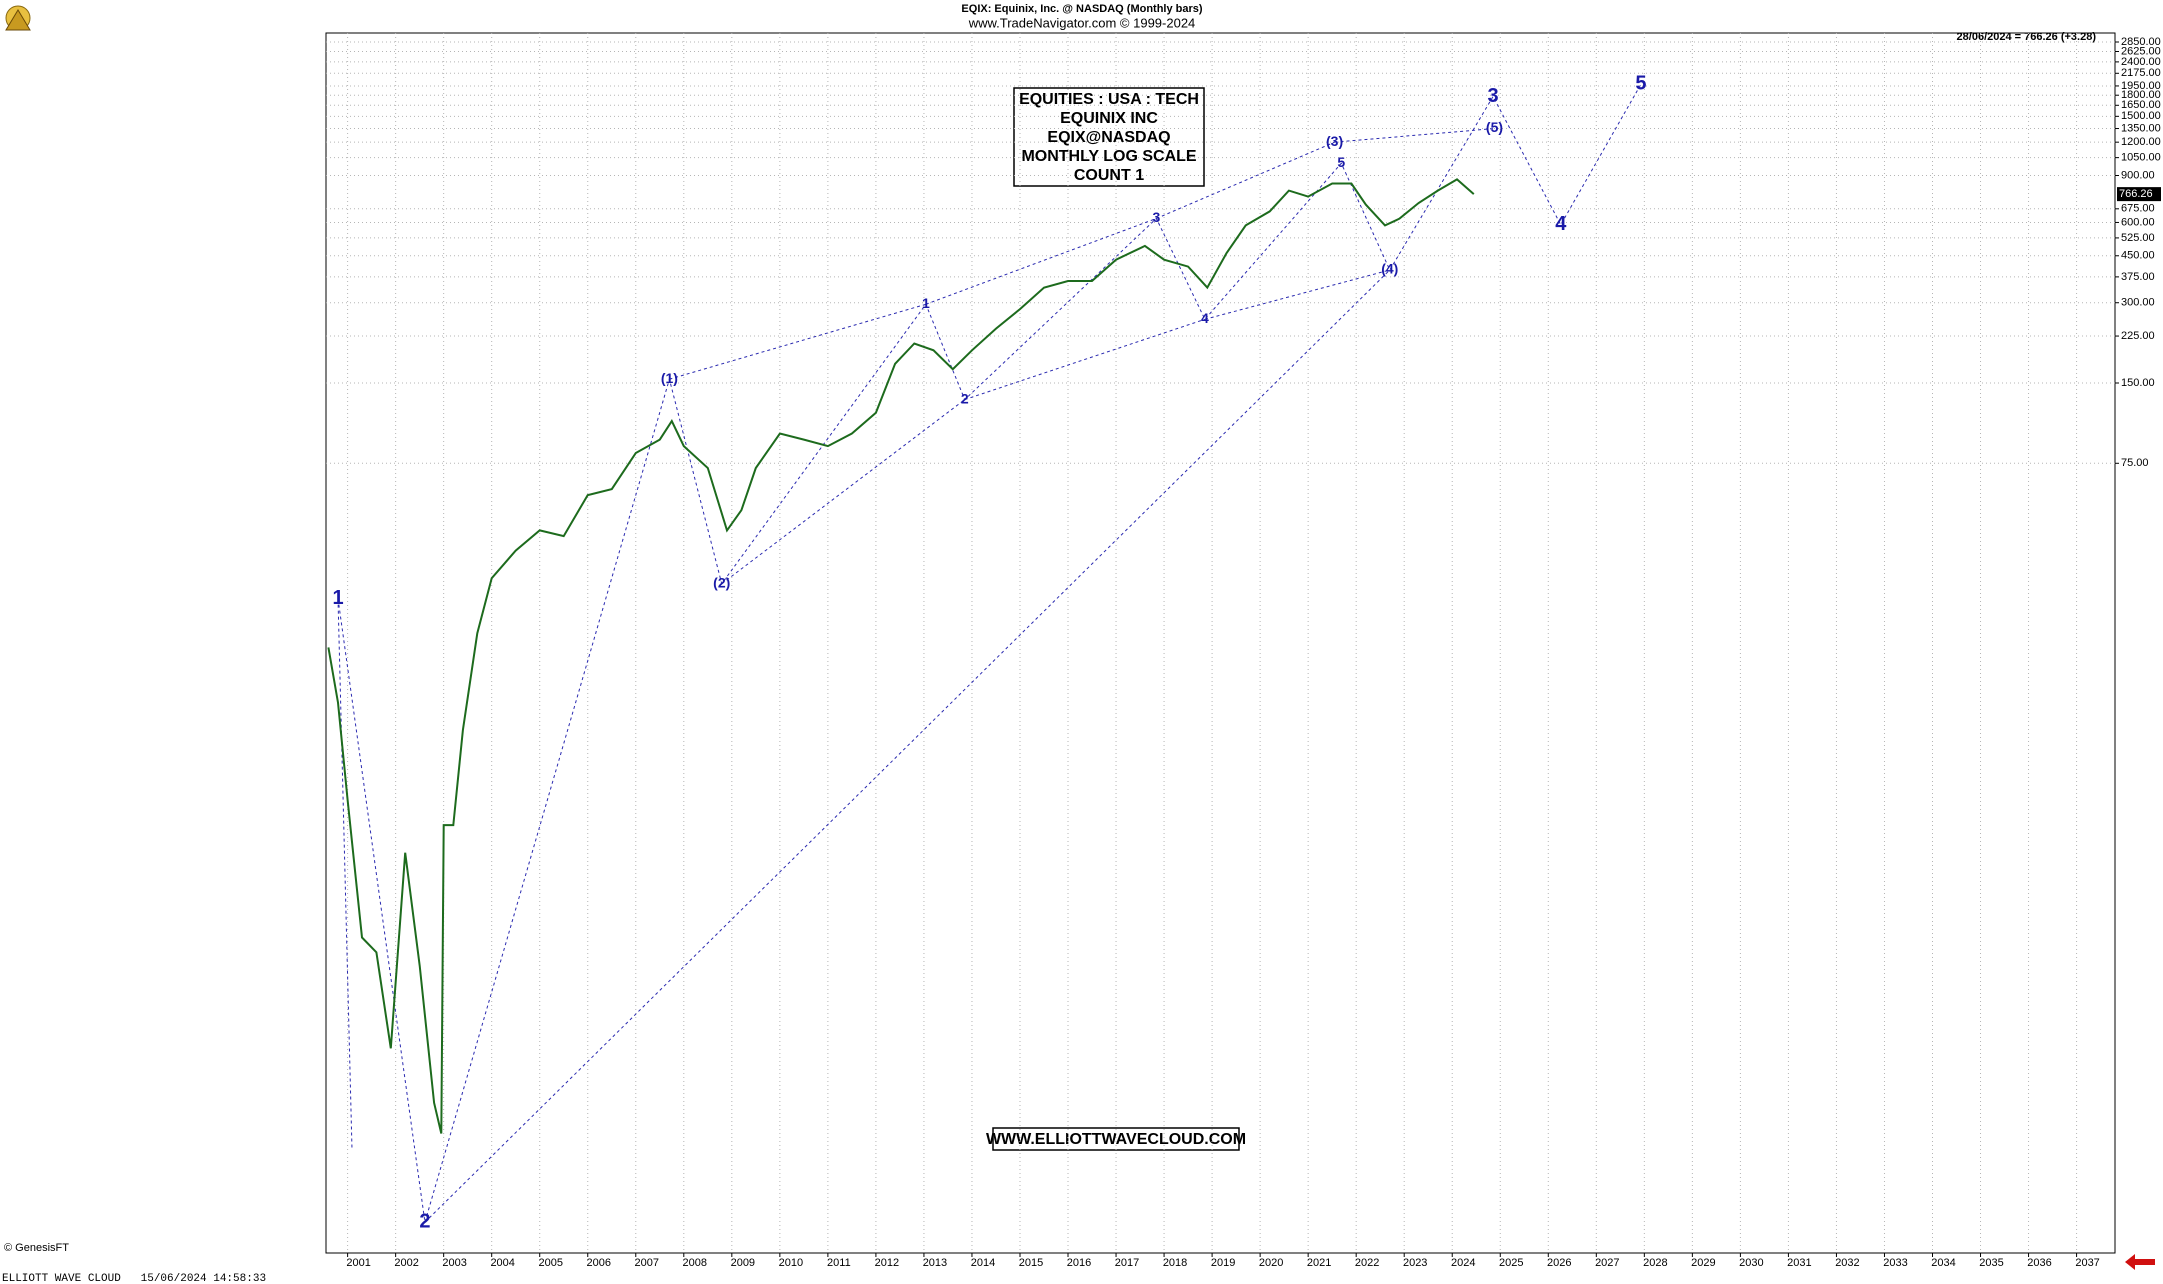 The width and height of the screenshot is (2163, 1284). What do you see at coordinates (791, 1263) in the screenshot?
I see `x-tick-label: 2010` at bounding box center [791, 1263].